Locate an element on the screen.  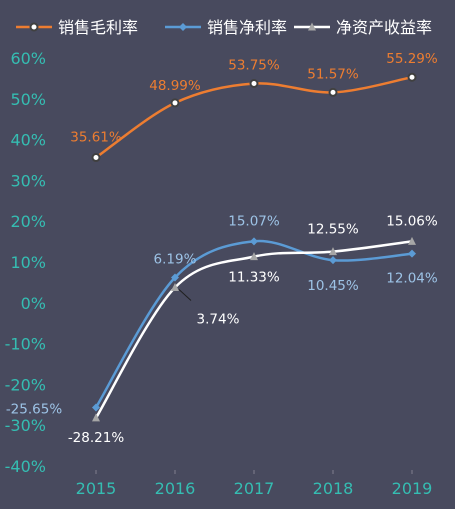
data-label: 35.61% is located at coordinates (96, 138).